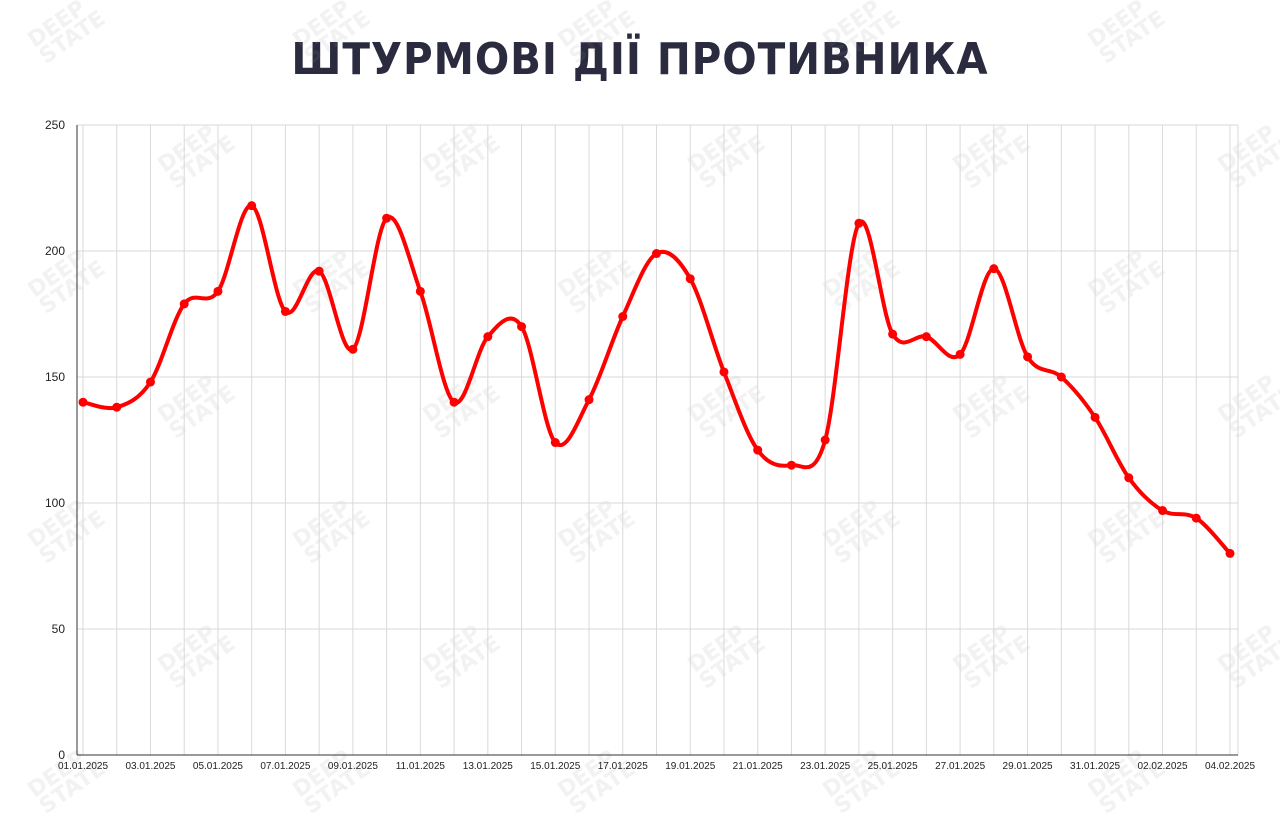  What do you see at coordinates (353, 766) in the screenshot?
I see `x-tick-label: 09.01.2025` at bounding box center [353, 766].